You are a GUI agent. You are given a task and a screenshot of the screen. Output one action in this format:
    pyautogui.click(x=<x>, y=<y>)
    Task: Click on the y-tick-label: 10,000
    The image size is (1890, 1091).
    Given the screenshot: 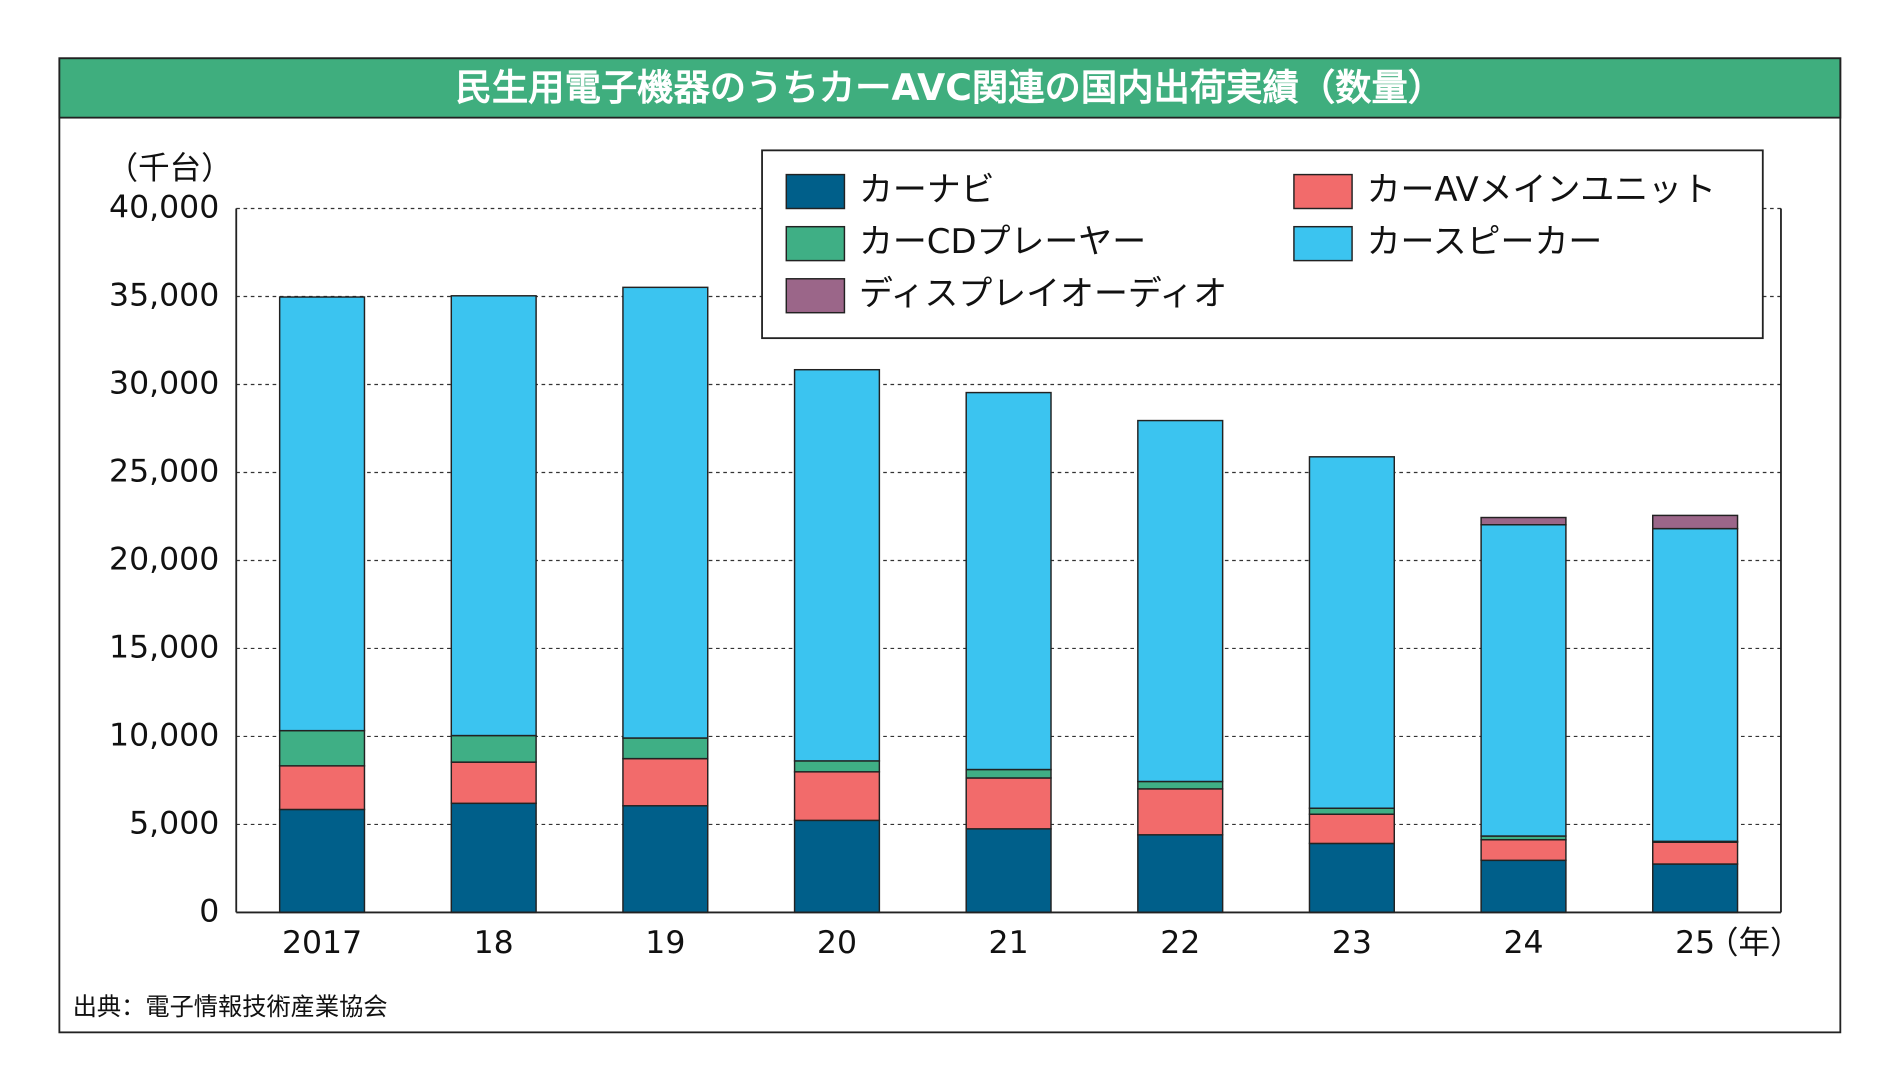 What is the action you would take?
    pyautogui.click(x=164, y=735)
    